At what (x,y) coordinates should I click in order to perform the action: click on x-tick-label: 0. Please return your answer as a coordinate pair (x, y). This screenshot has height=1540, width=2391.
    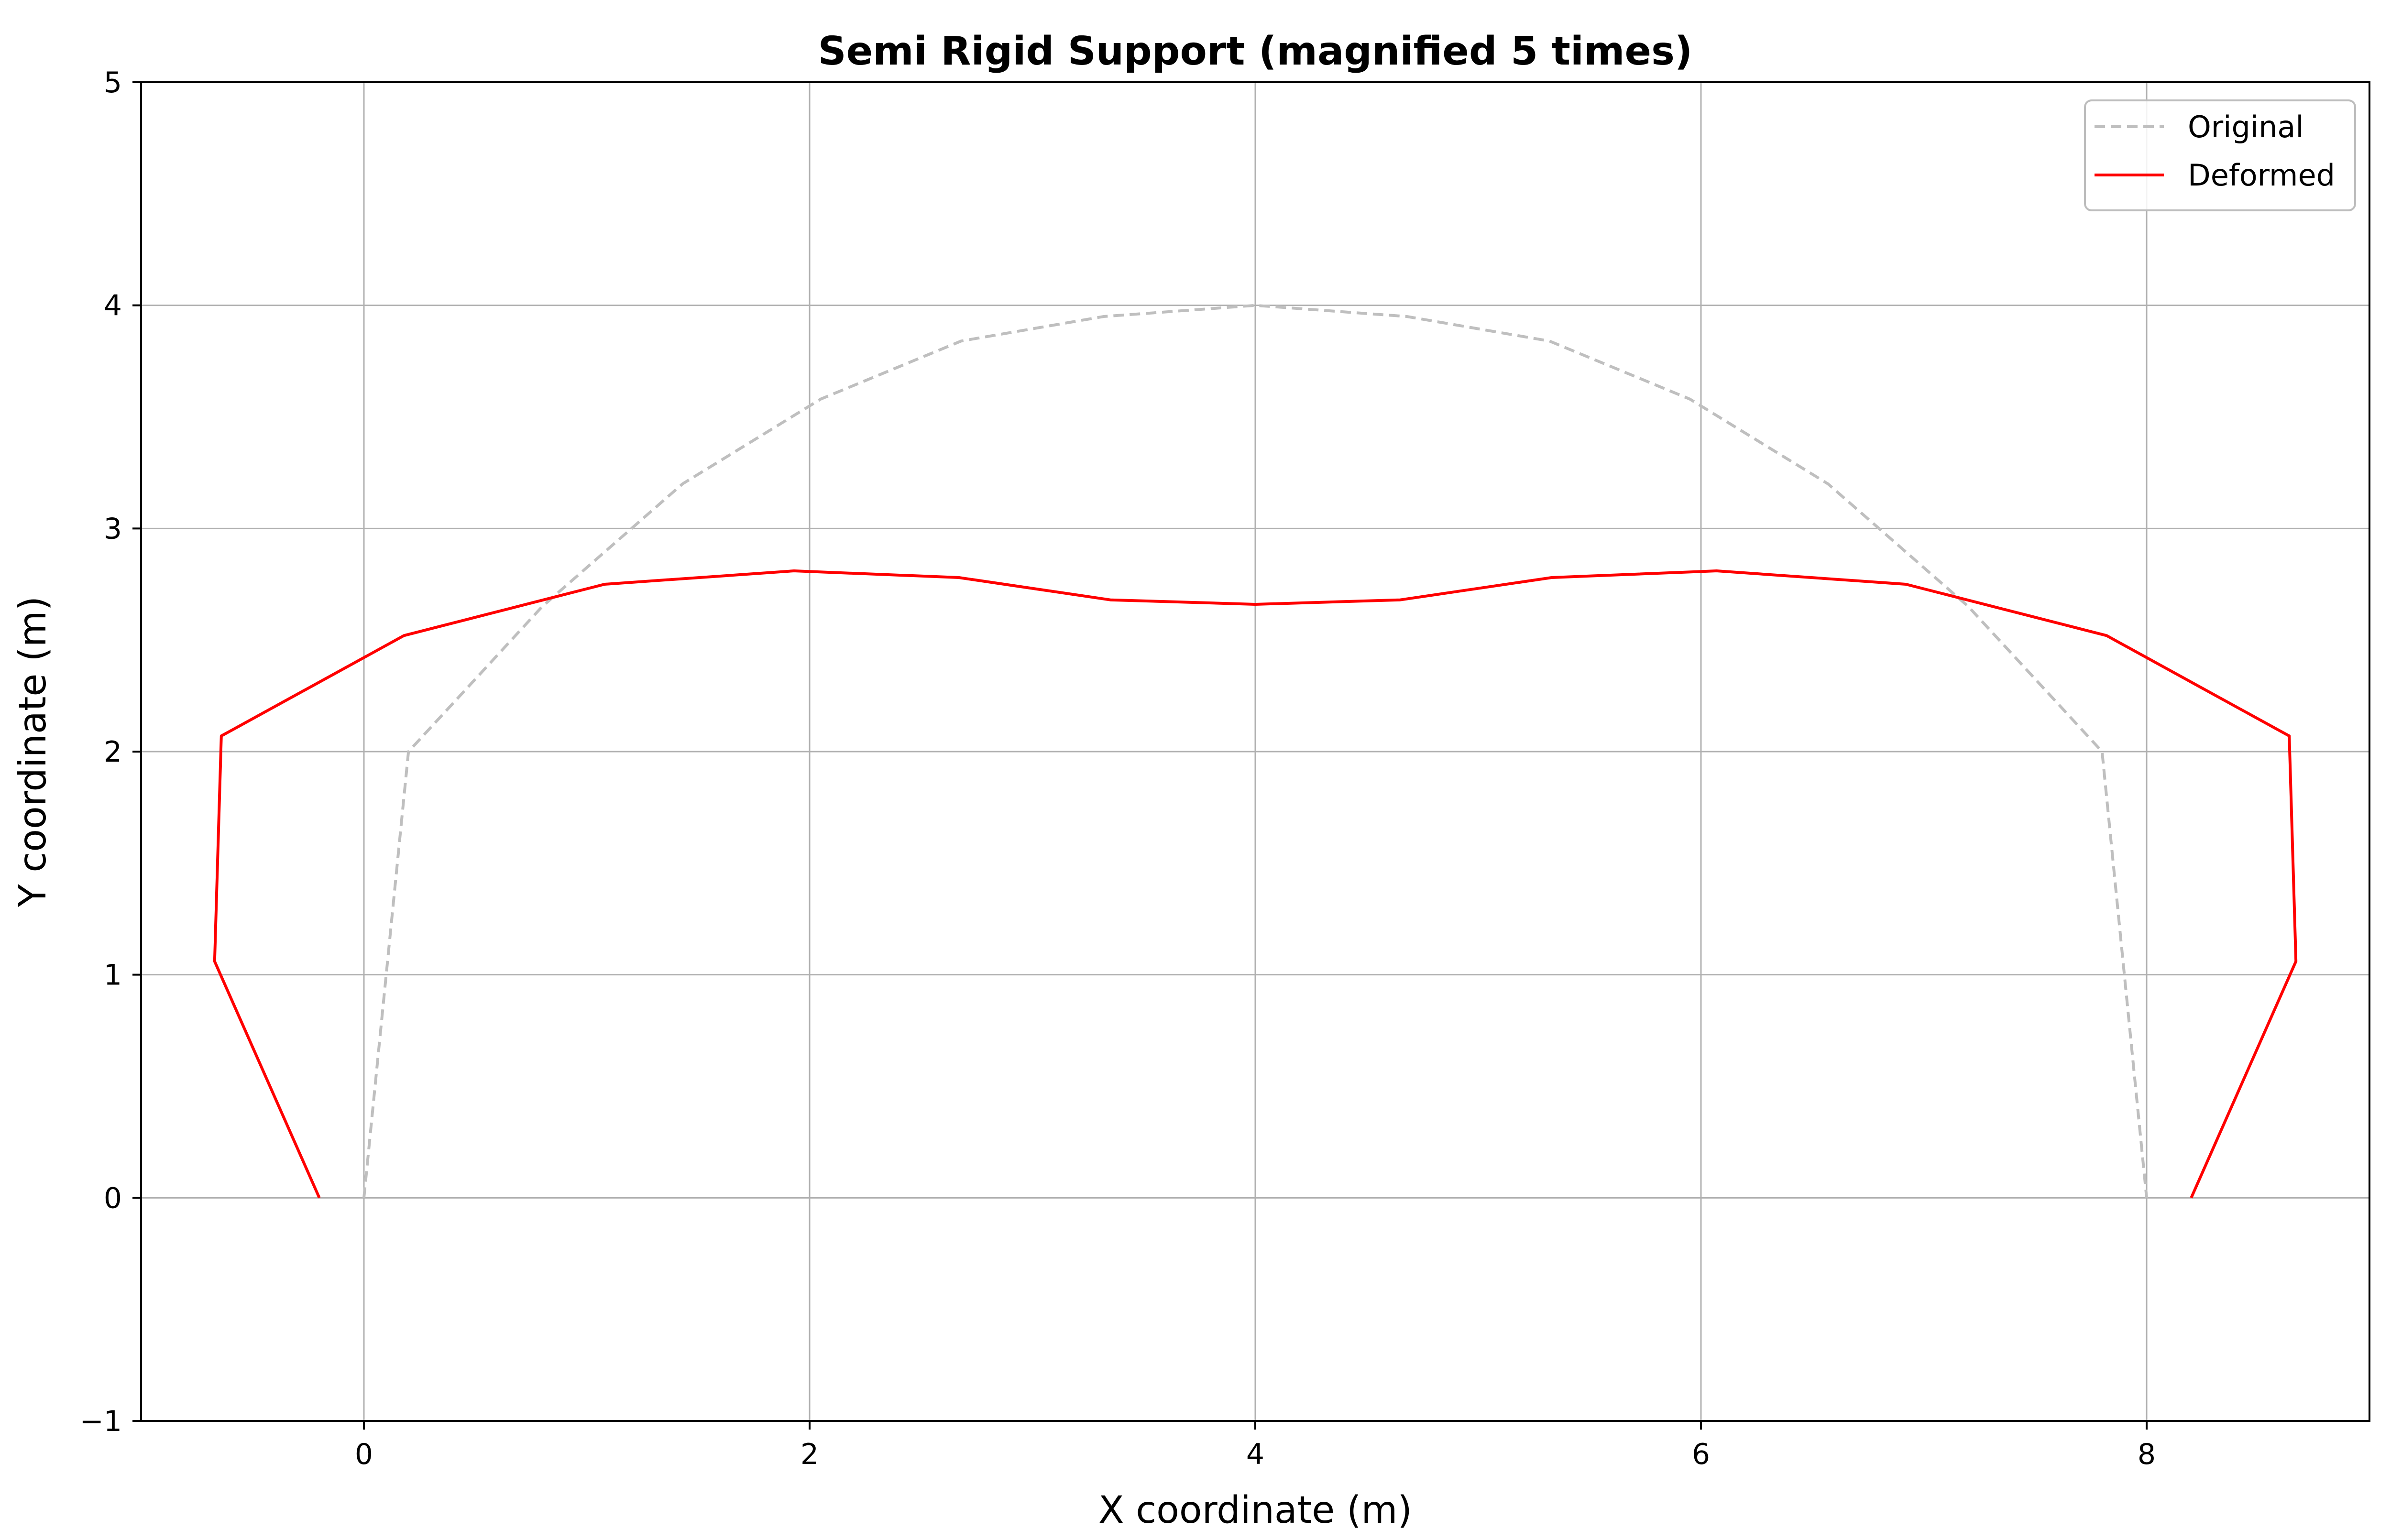
    Looking at the image, I should click on (364, 1454).